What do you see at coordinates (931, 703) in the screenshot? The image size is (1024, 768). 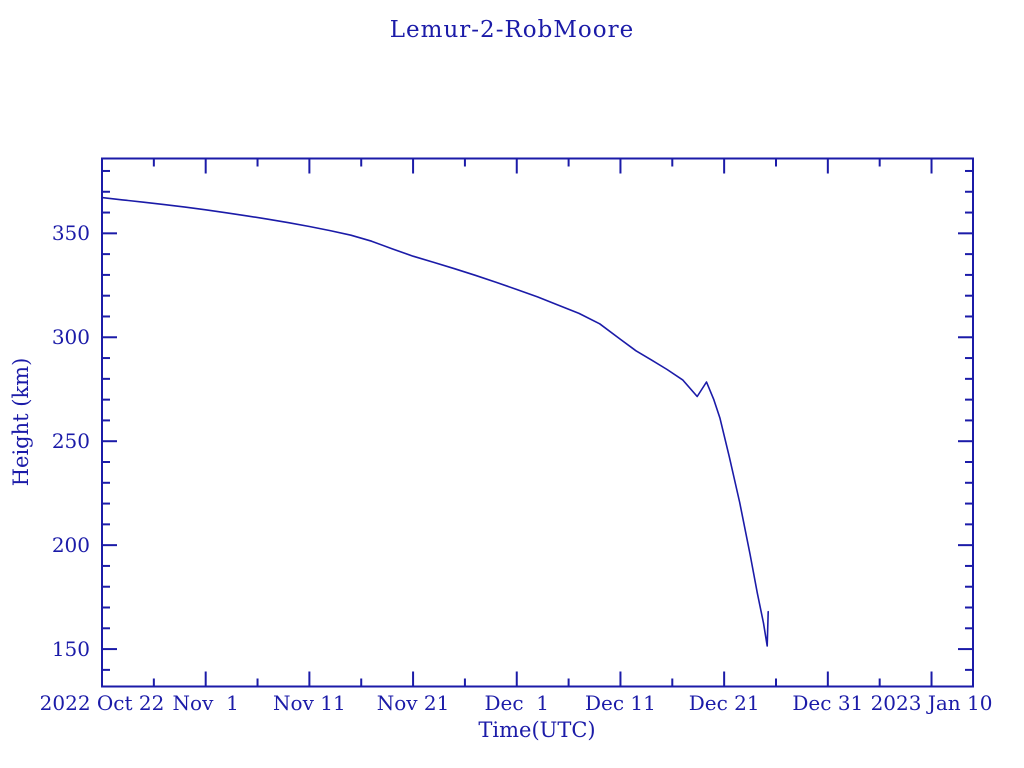 I see `x-tick-label: 2023 Jan 10` at bounding box center [931, 703].